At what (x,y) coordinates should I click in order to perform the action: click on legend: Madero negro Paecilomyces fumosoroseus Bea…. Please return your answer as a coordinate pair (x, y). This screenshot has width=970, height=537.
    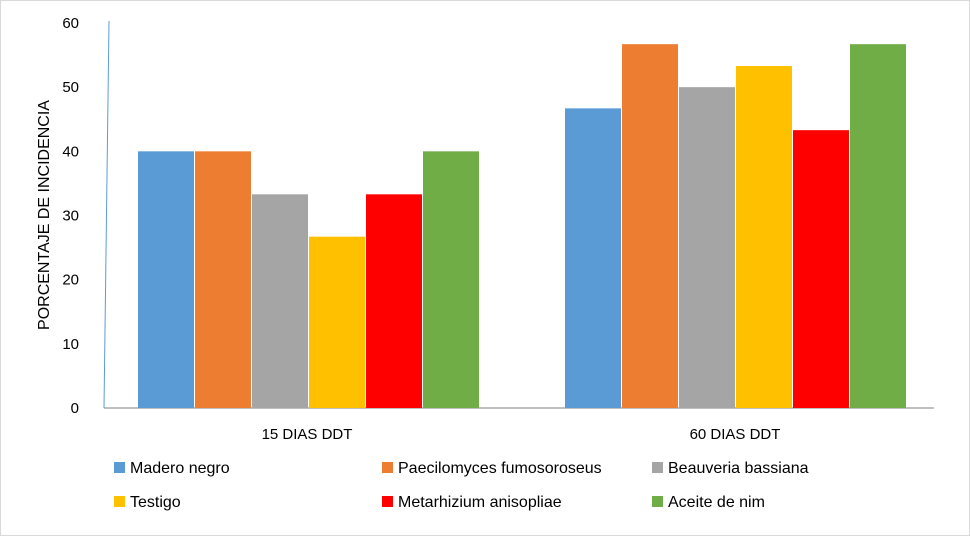
    Looking at the image, I should click on (461, 485).